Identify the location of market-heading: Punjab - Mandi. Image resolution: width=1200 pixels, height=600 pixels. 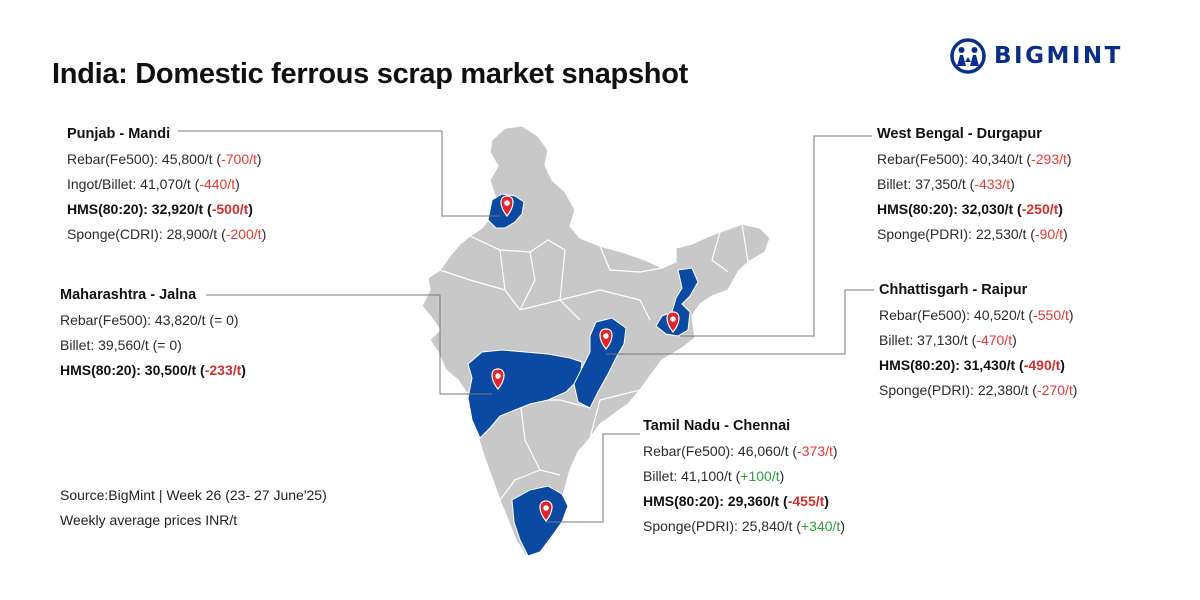
(119, 134).